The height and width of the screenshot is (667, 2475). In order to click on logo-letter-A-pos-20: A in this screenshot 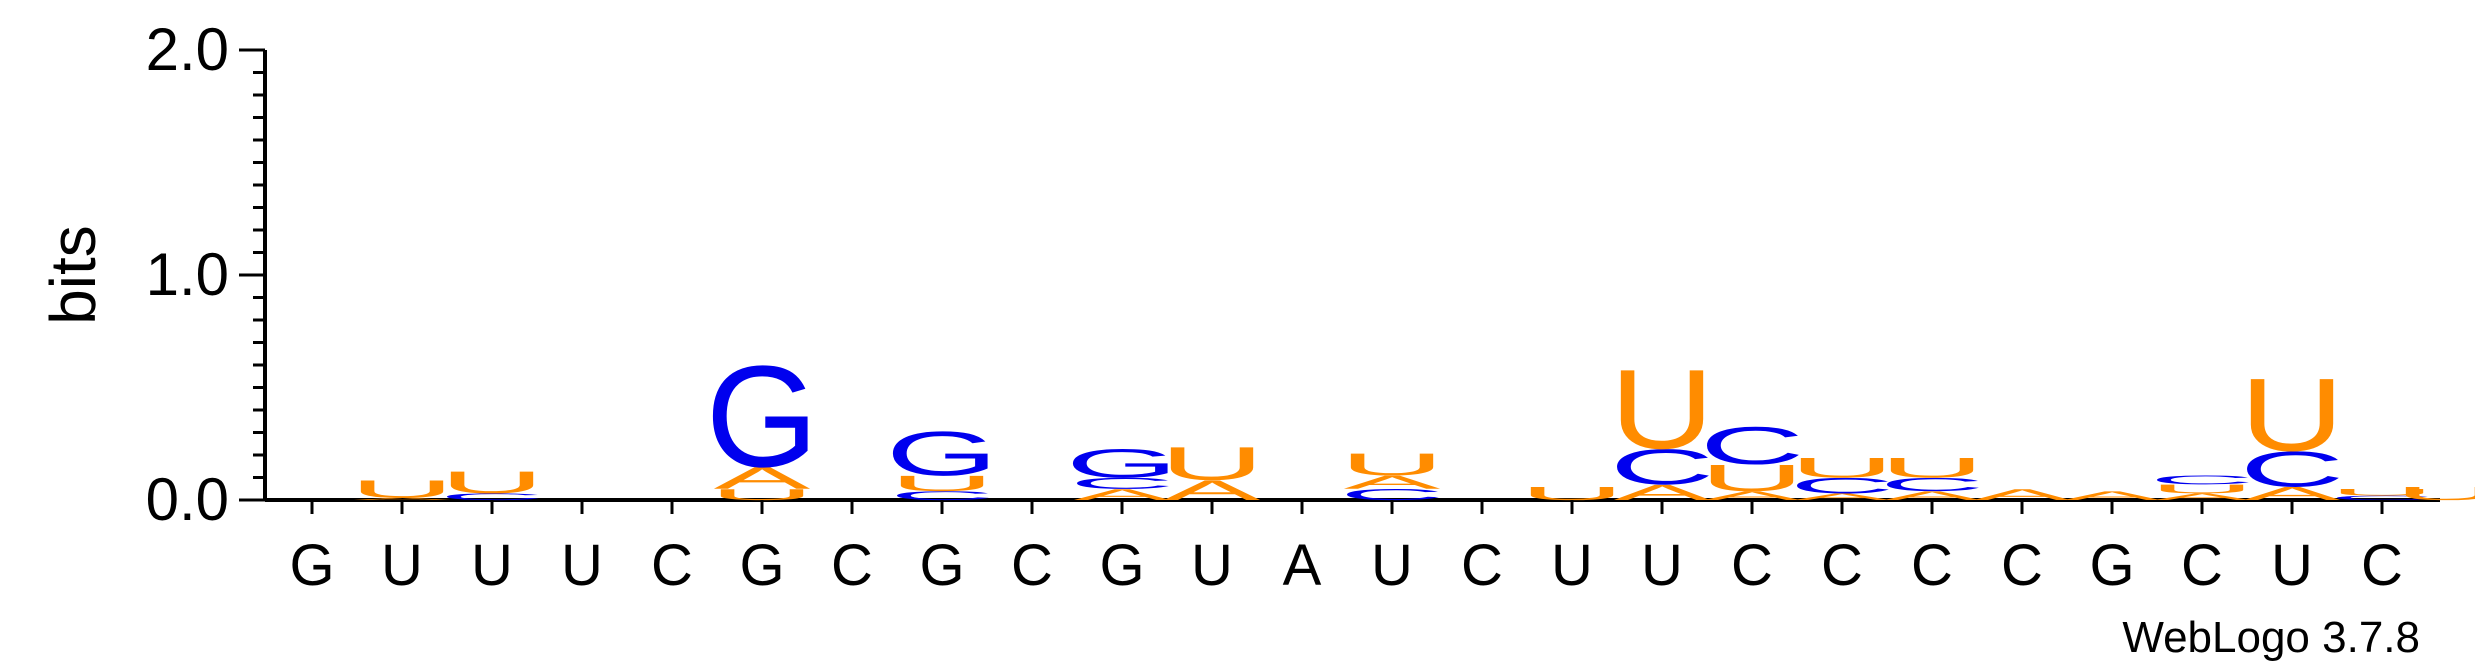, I will do `click(2022, 495)`.